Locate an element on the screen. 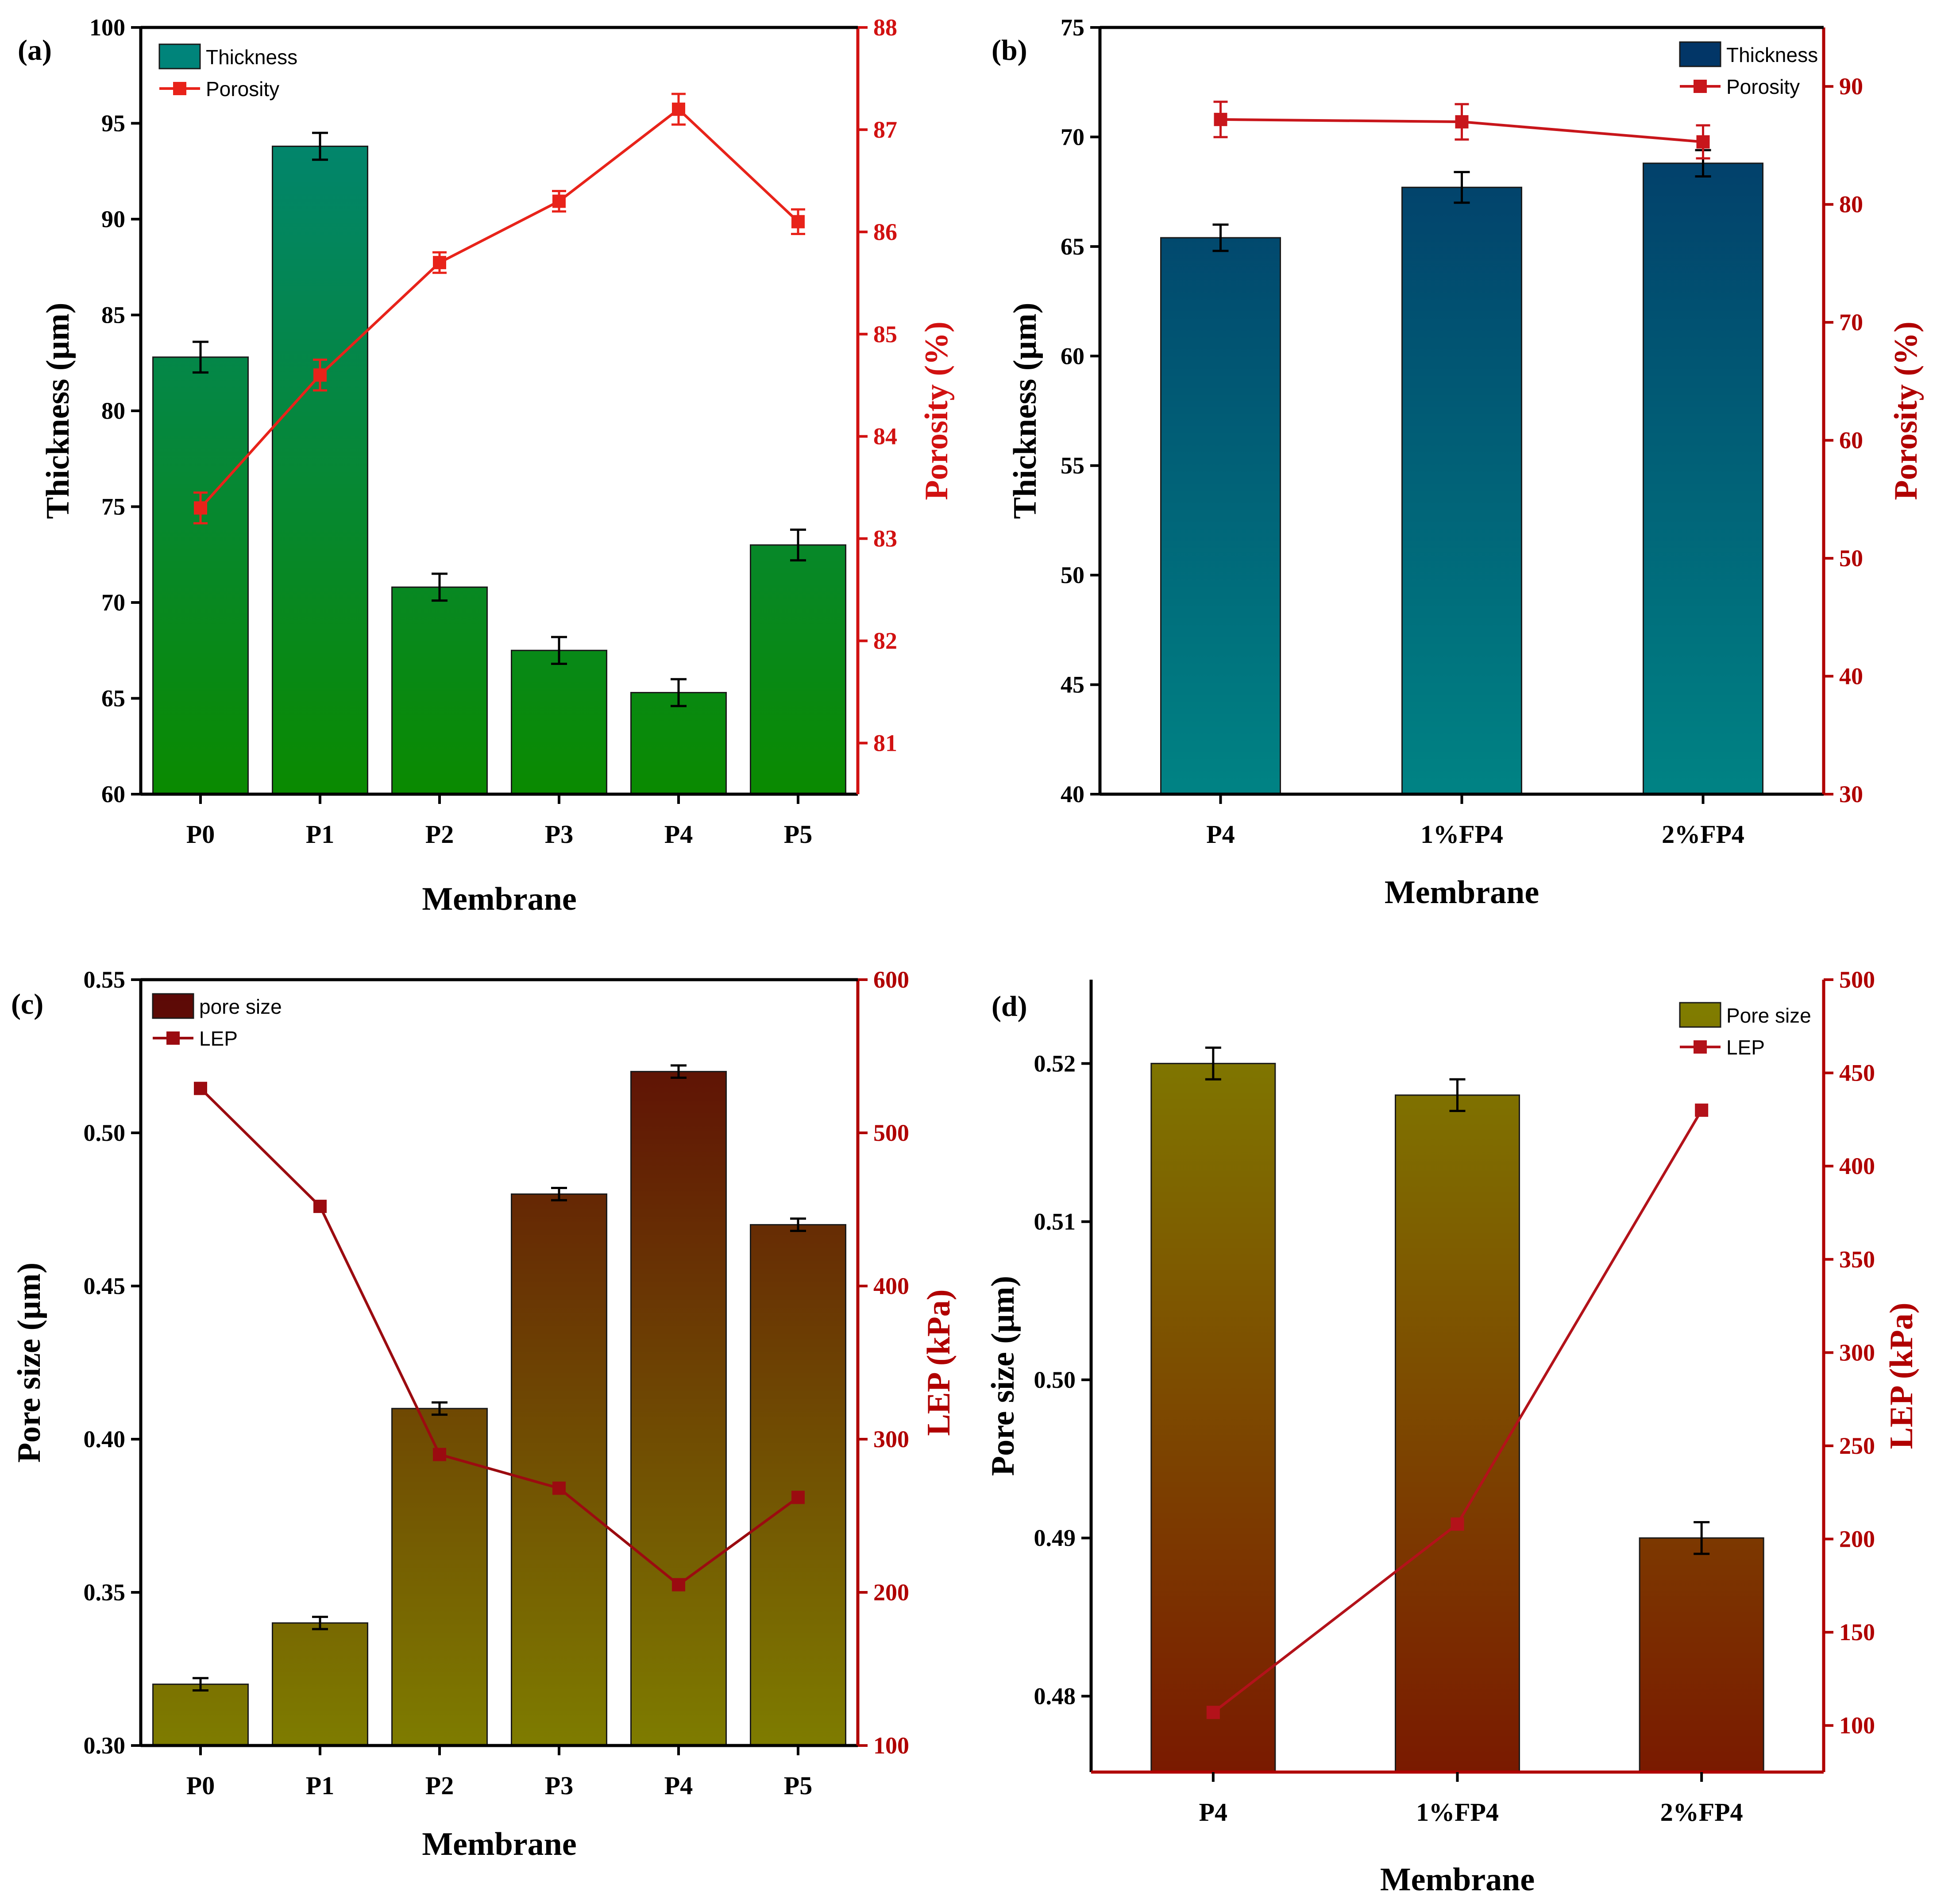 The image size is (1933, 1904). right-tick-label: 88 is located at coordinates (885, 28).